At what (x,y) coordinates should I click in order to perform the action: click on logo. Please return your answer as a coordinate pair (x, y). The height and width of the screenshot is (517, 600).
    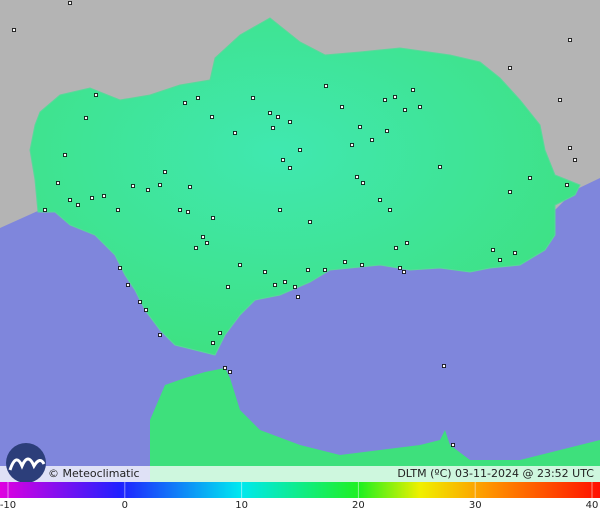
    Looking at the image, I should click on (26, 463).